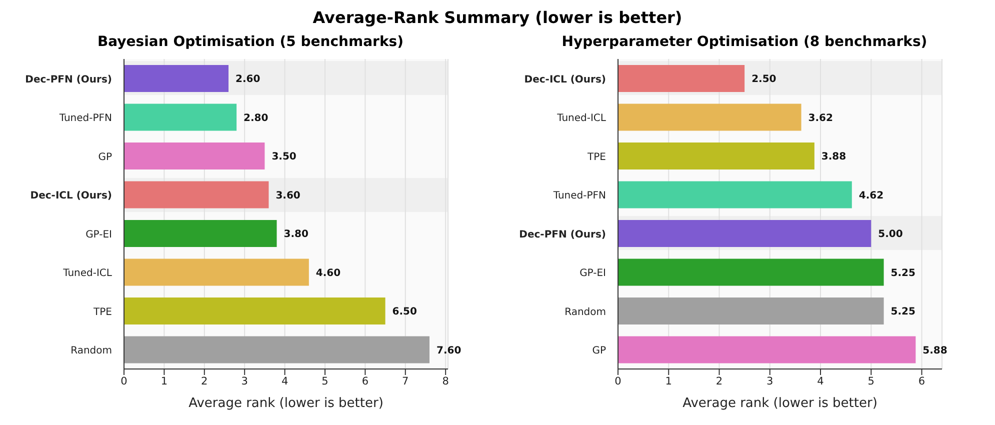 This screenshot has height=425, width=995. I want to click on data-label: 2.60, so click(248, 80).